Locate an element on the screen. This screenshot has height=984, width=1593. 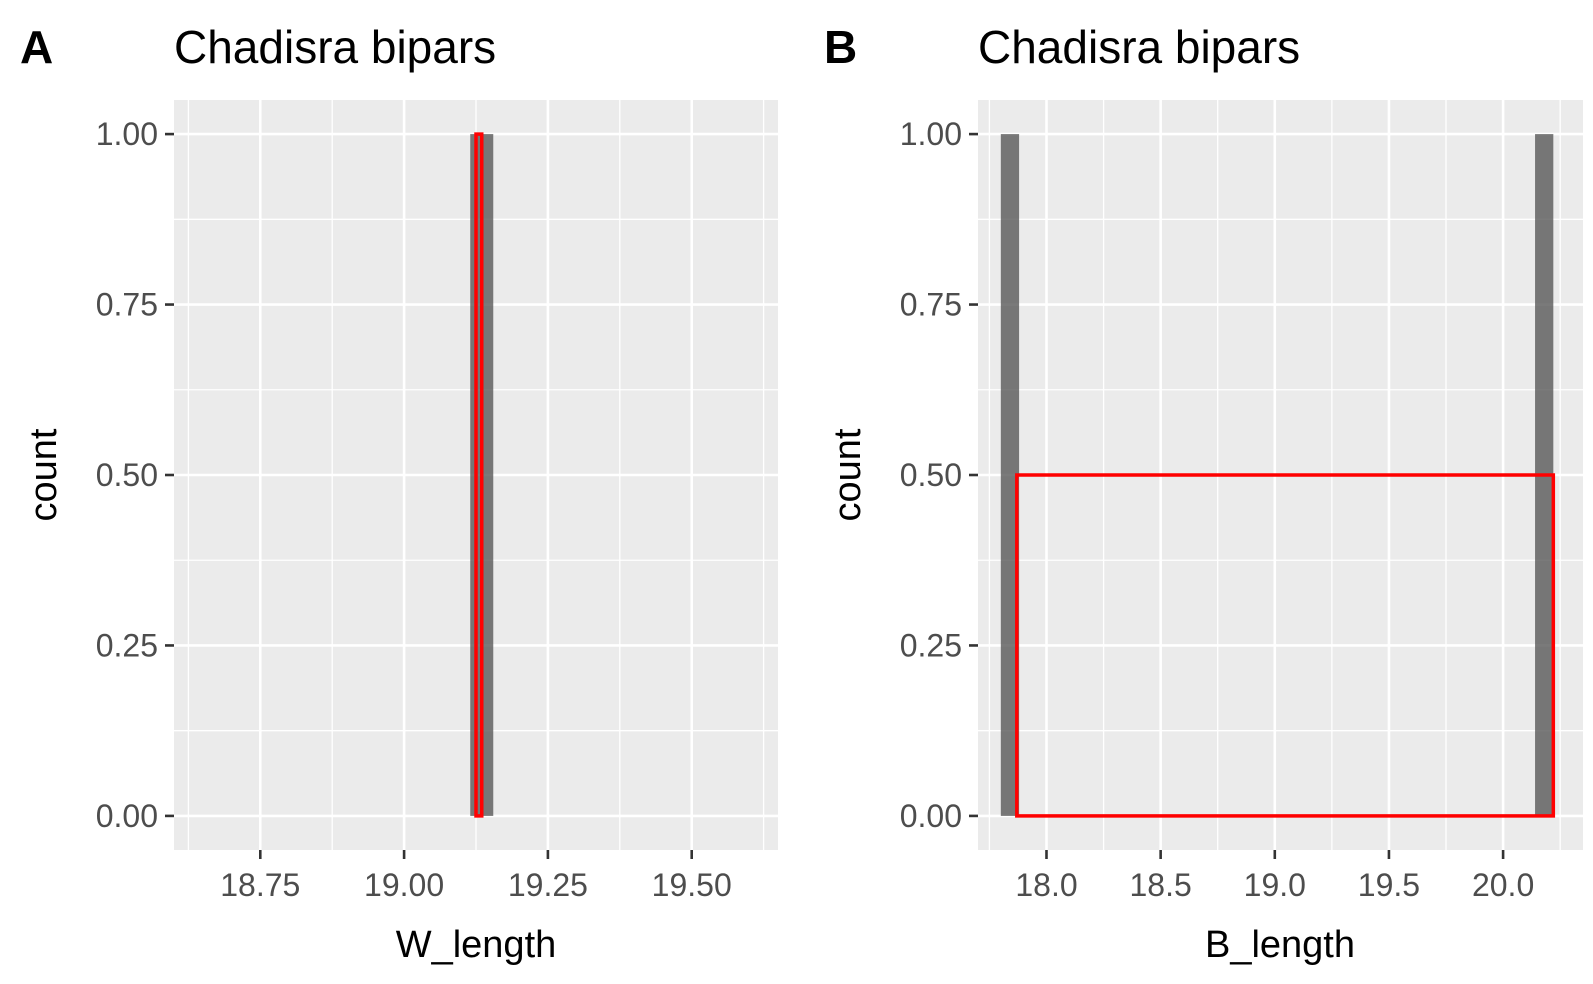
x-tick-label: 18.75 is located at coordinates (260, 885).